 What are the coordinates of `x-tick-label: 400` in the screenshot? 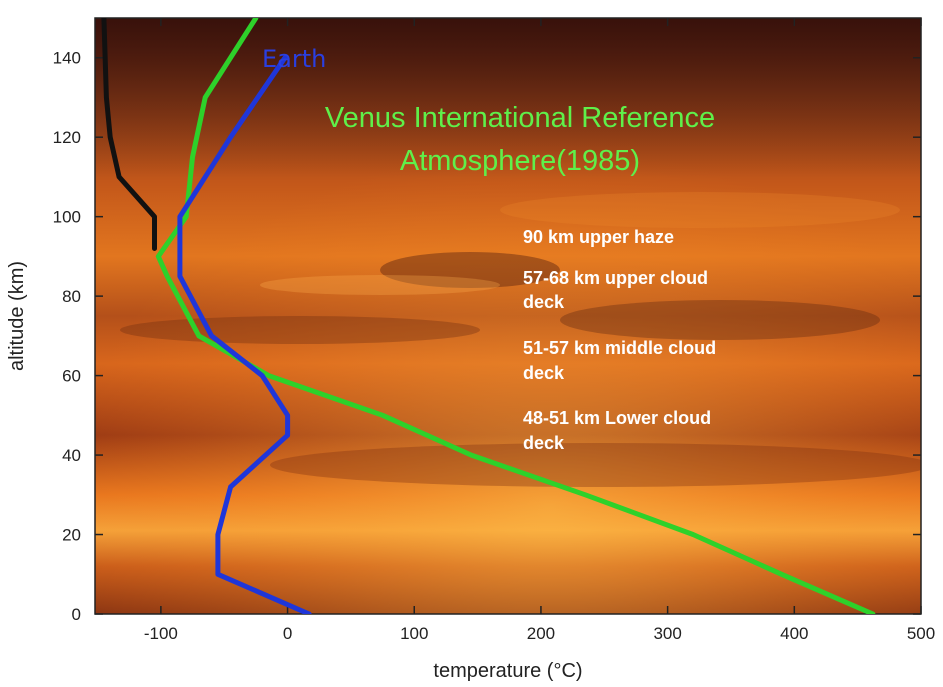 It's located at (794, 633).